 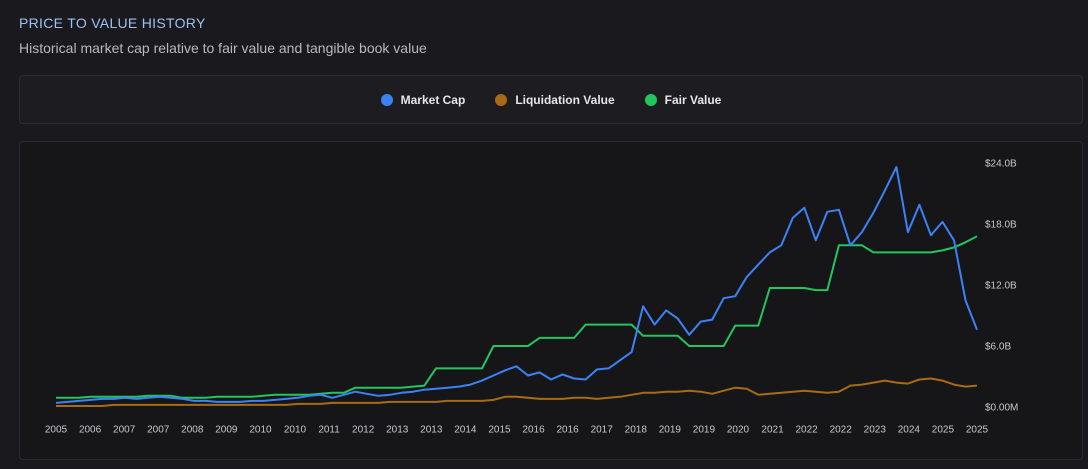 I want to click on y-tick-label: $12.0B, so click(x=1001, y=286).